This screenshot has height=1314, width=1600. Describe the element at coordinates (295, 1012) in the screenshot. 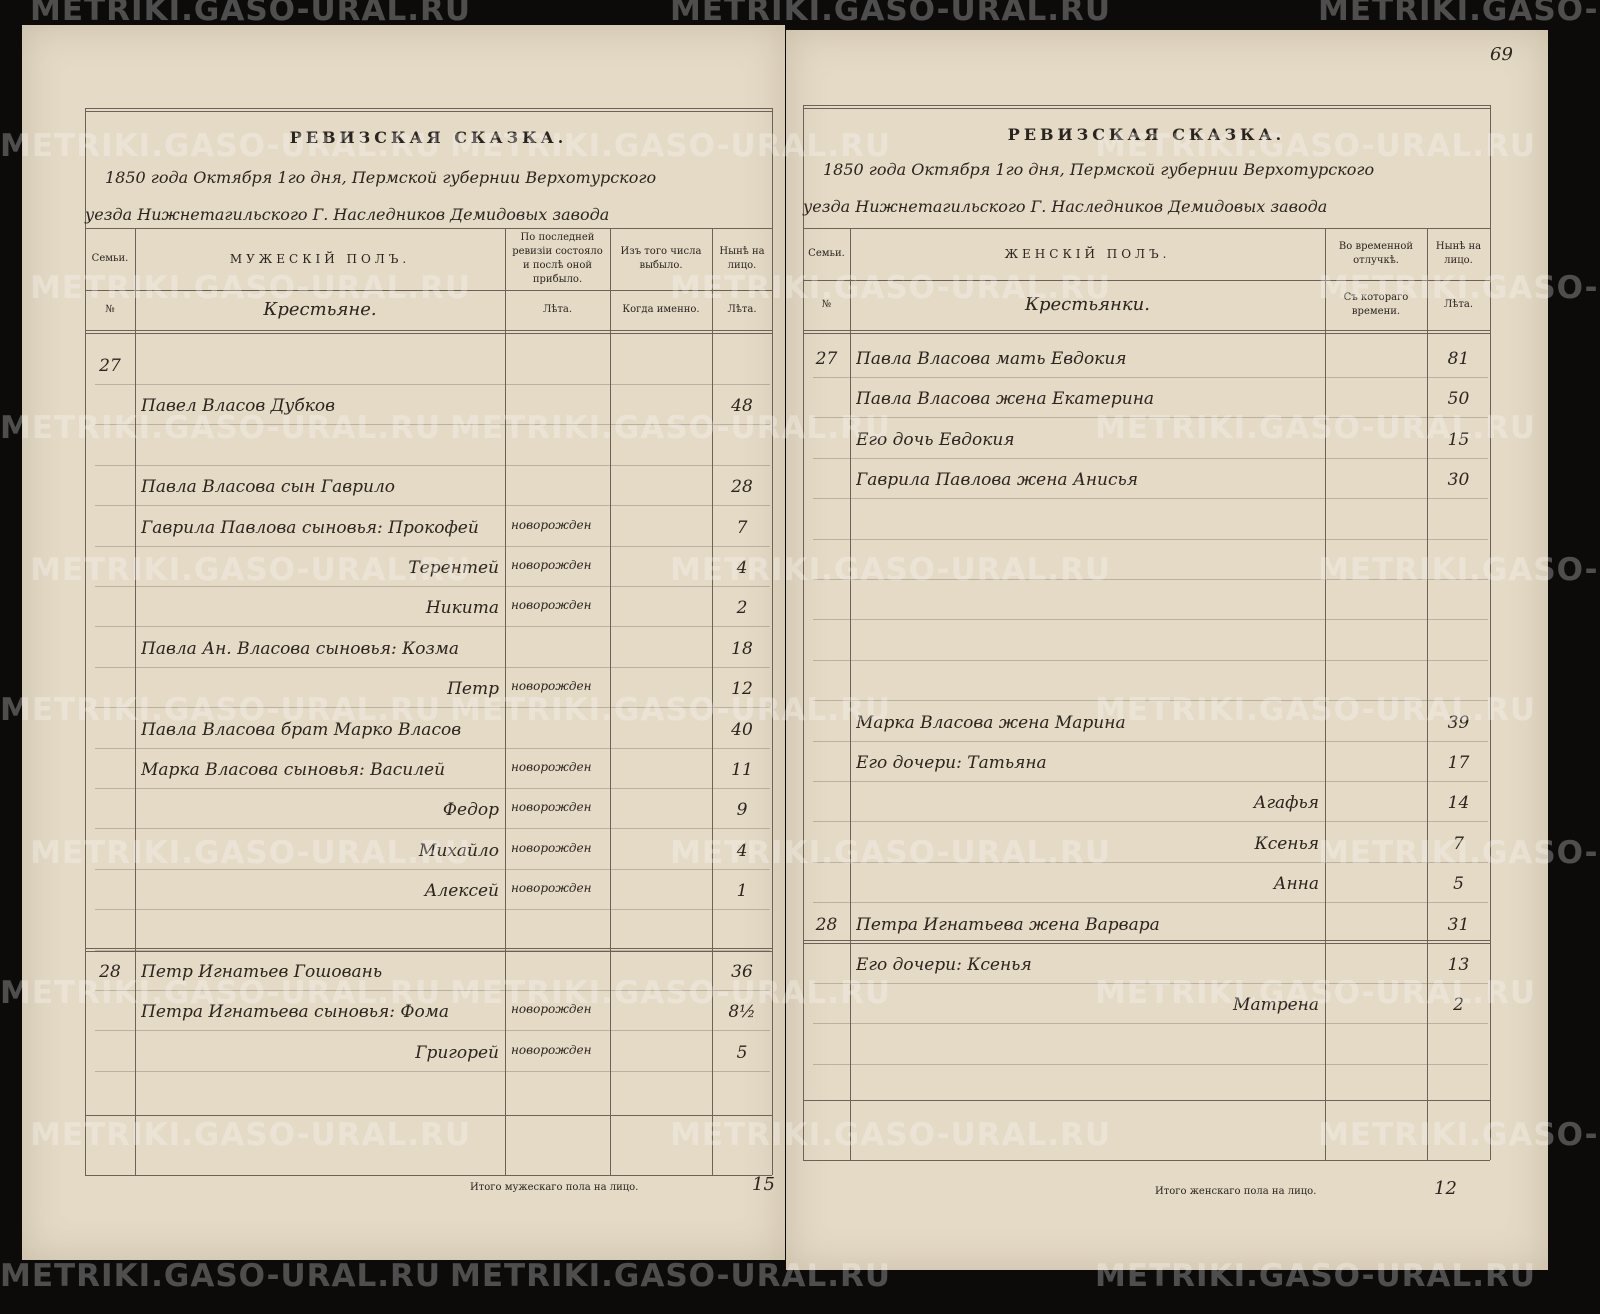

I see `cell-name: Петра Игнатьева сыновья: Фома` at that location.